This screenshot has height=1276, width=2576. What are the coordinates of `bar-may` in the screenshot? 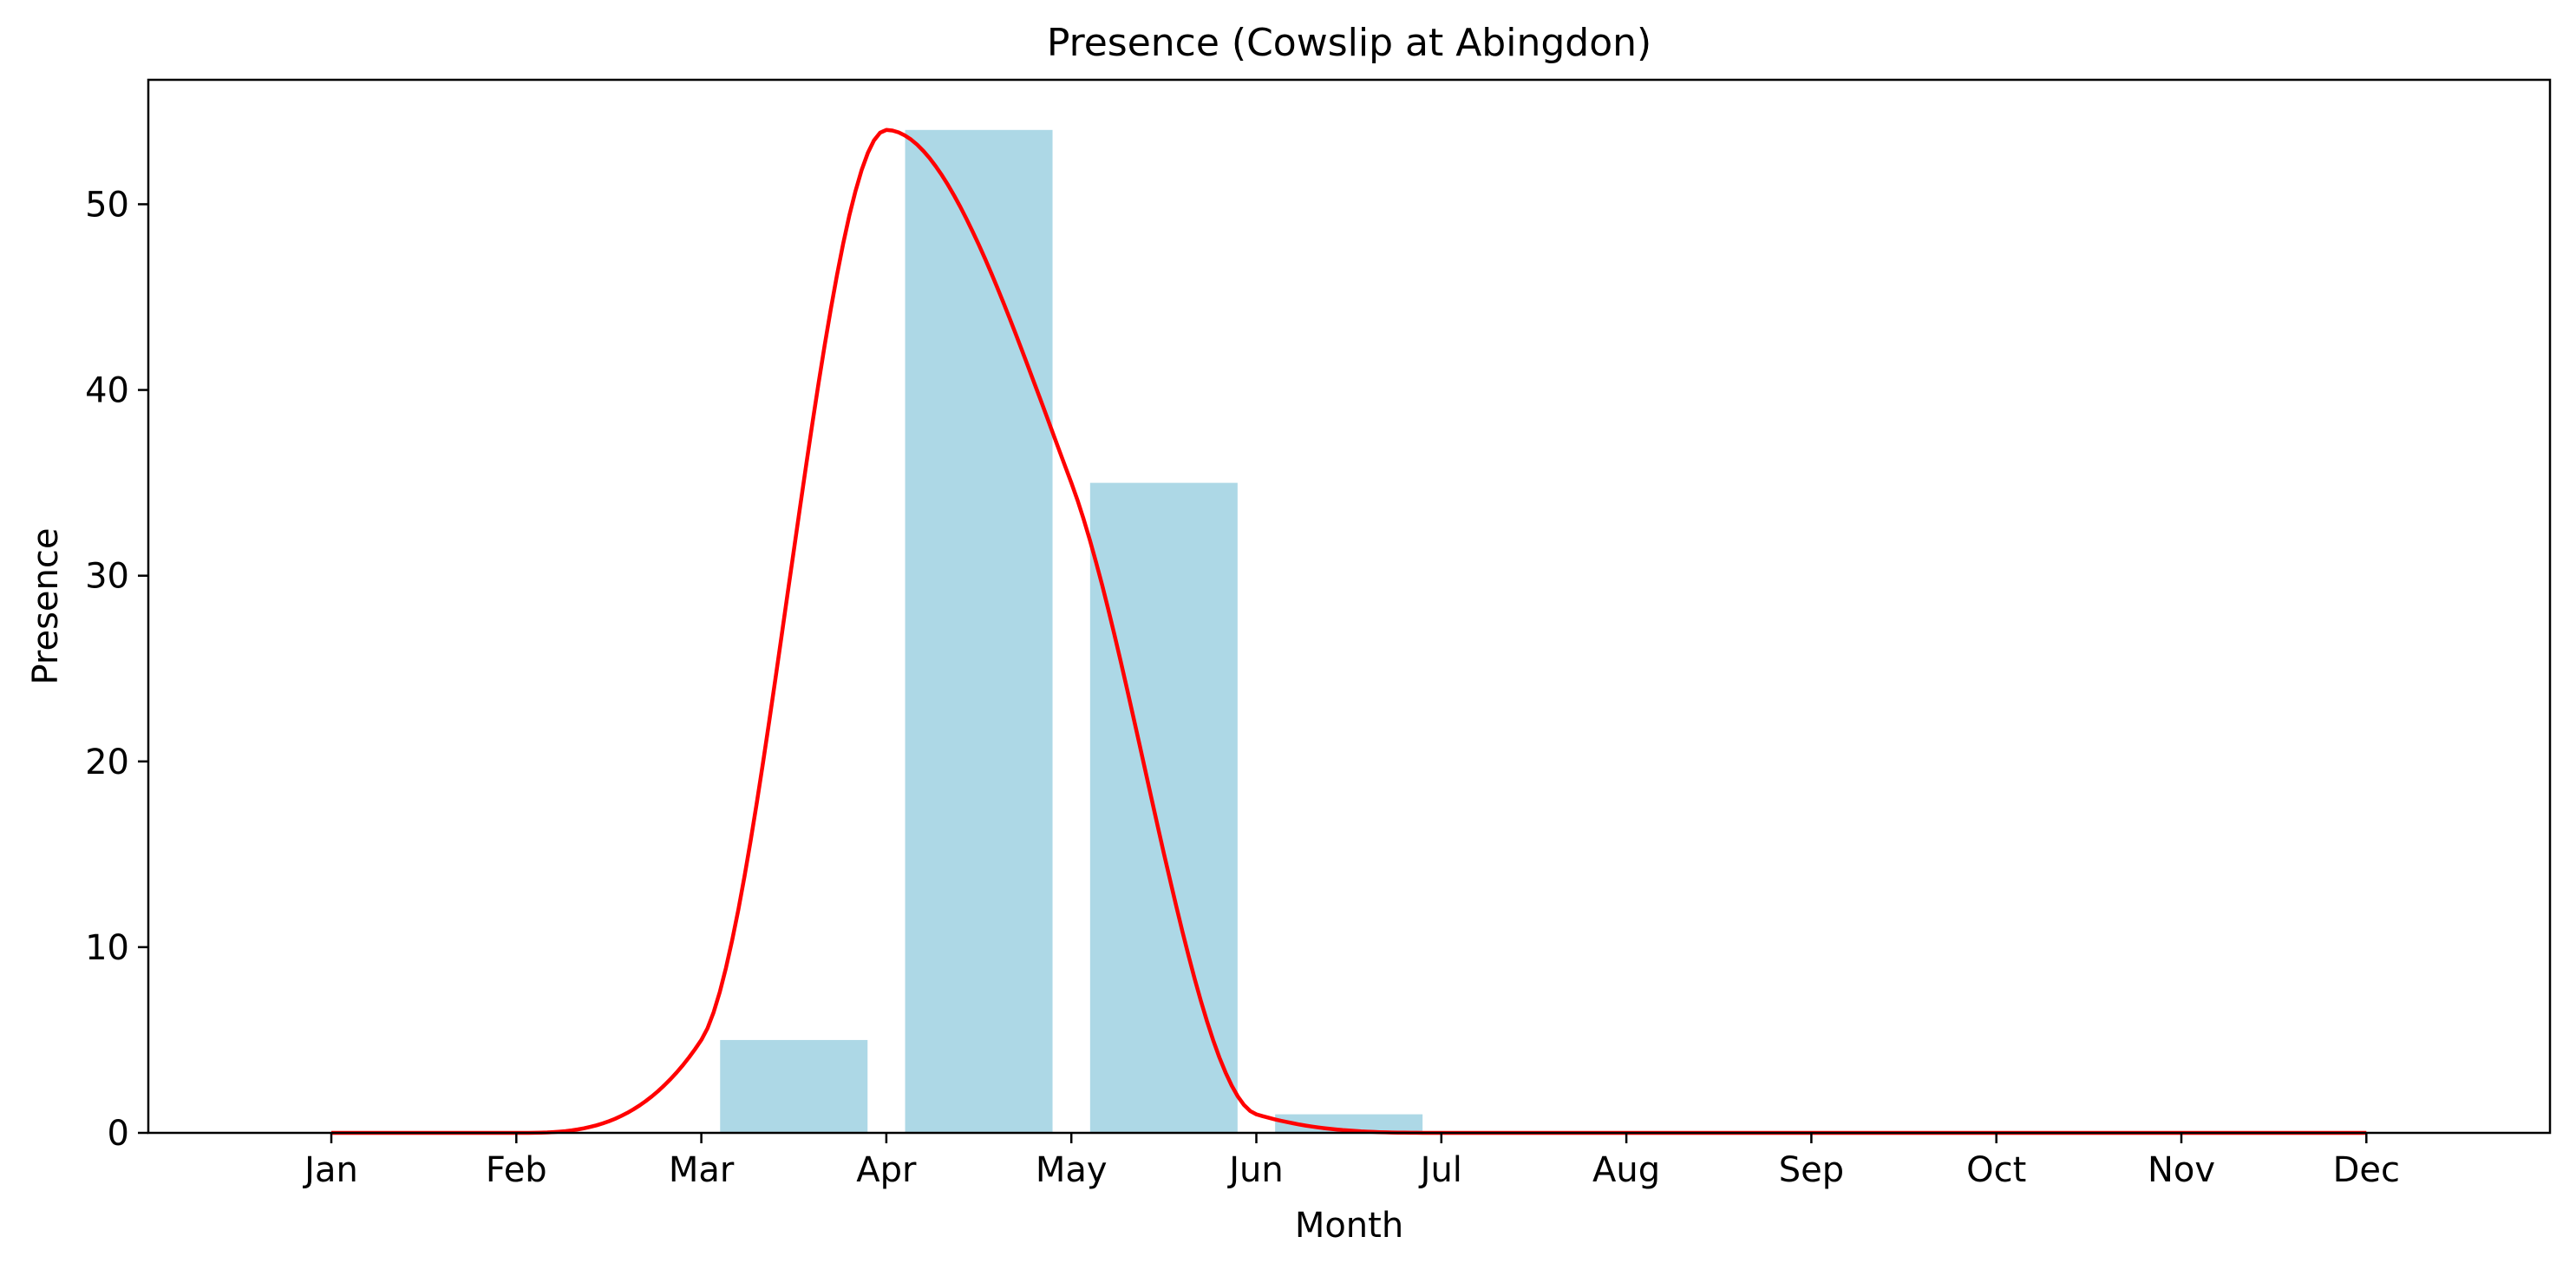 It's located at (1163, 807).